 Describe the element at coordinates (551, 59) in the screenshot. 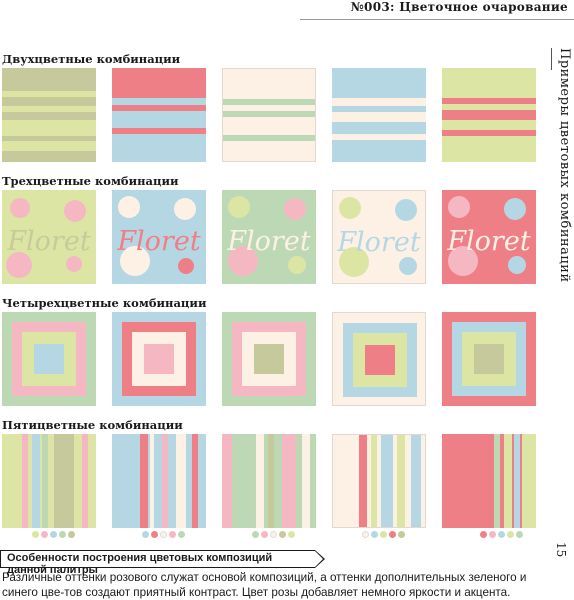

I see `sidebar-rule` at that location.